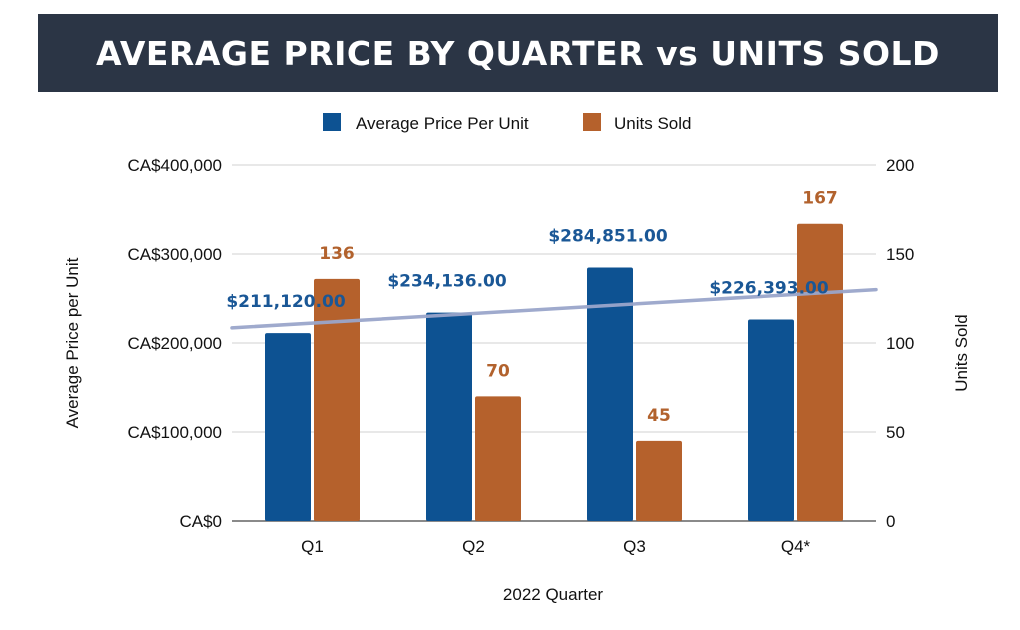 The image size is (1020, 630). I want to click on x-tick-label: Q2, so click(473, 546).